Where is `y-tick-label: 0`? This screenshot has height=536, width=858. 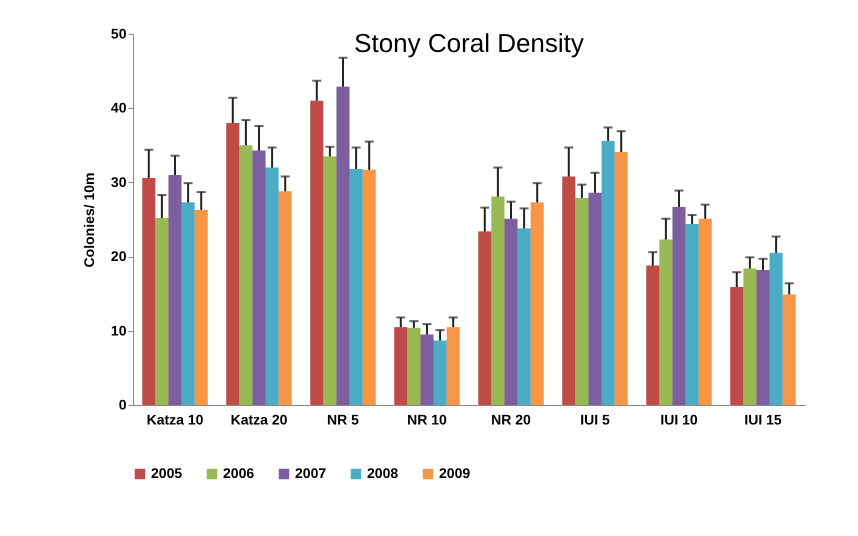
y-tick-label: 0 is located at coordinates (122, 404).